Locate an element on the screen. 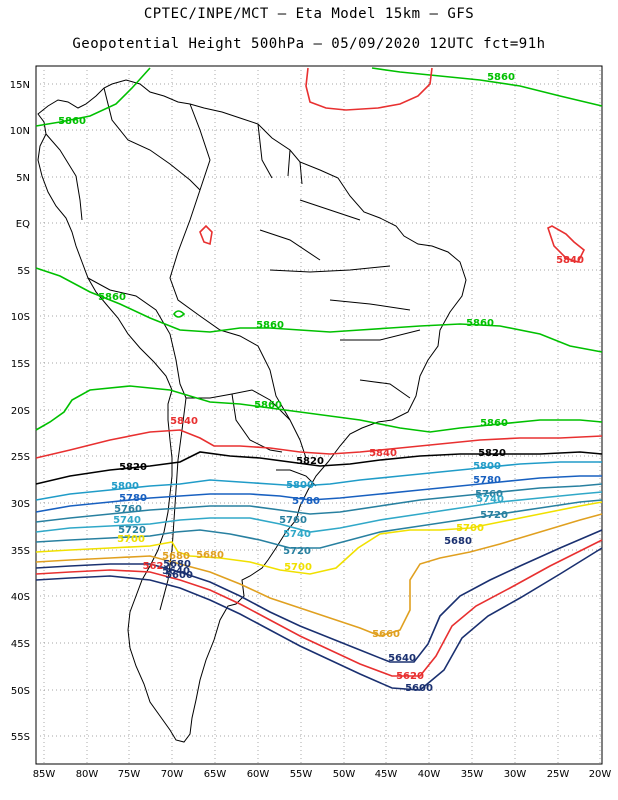 Image resolution: width=618 pixels, height=800 pixels. contour-label: 562 is located at coordinates (153, 566).